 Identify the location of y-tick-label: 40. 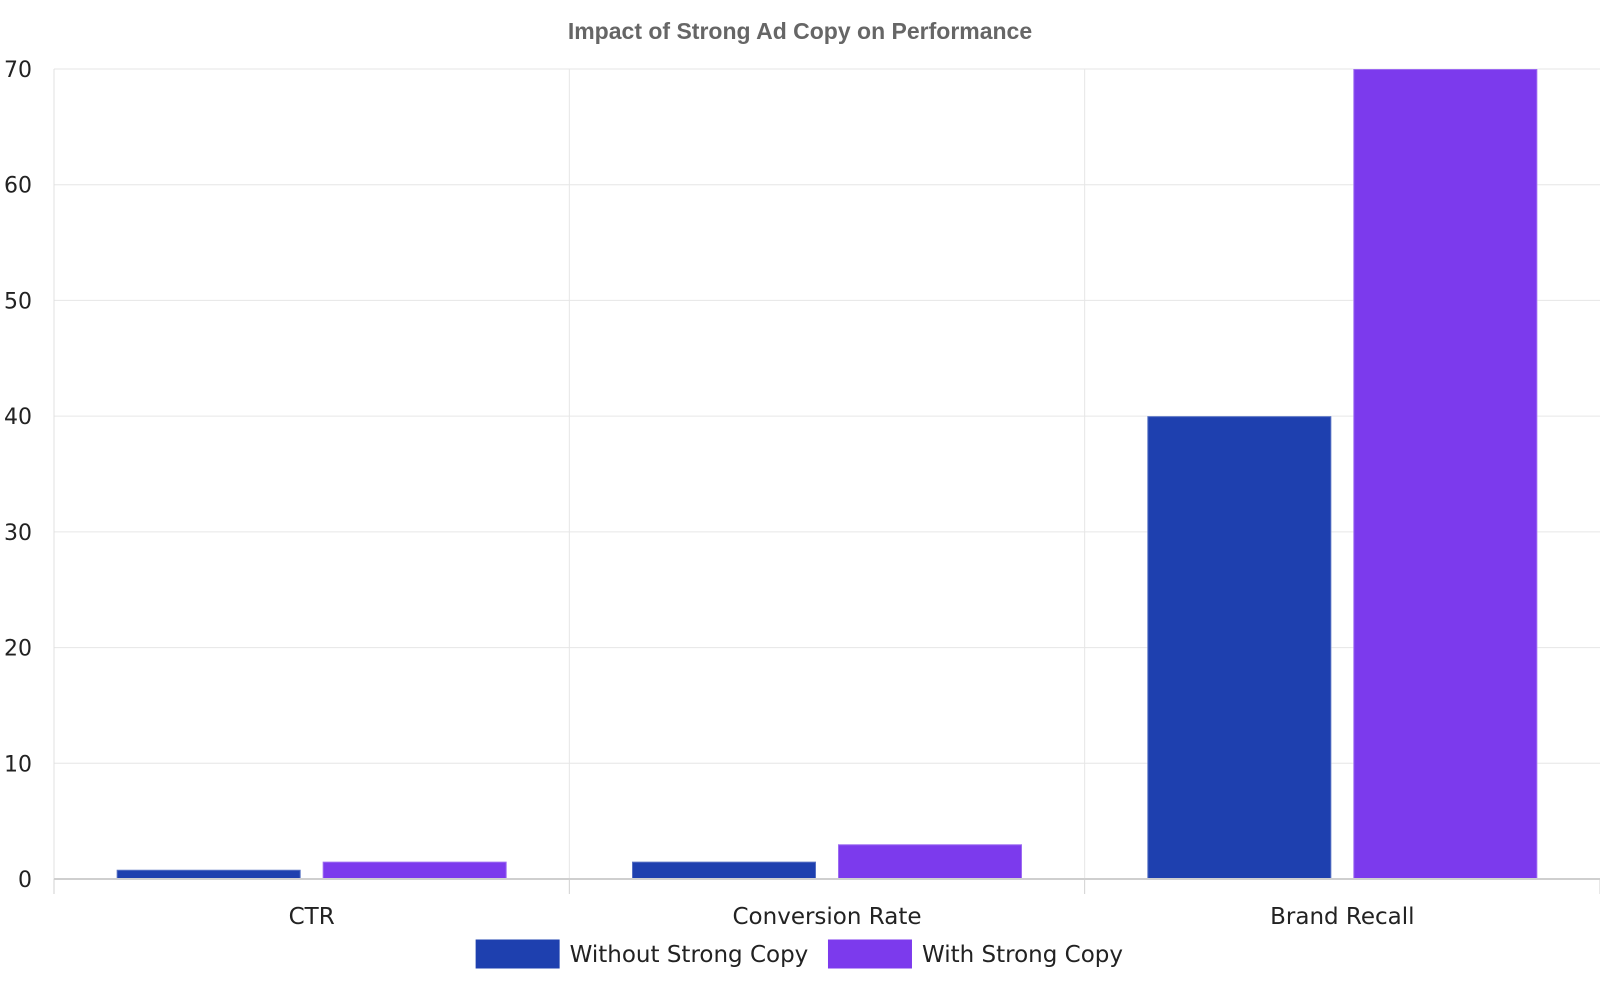
(18, 417).